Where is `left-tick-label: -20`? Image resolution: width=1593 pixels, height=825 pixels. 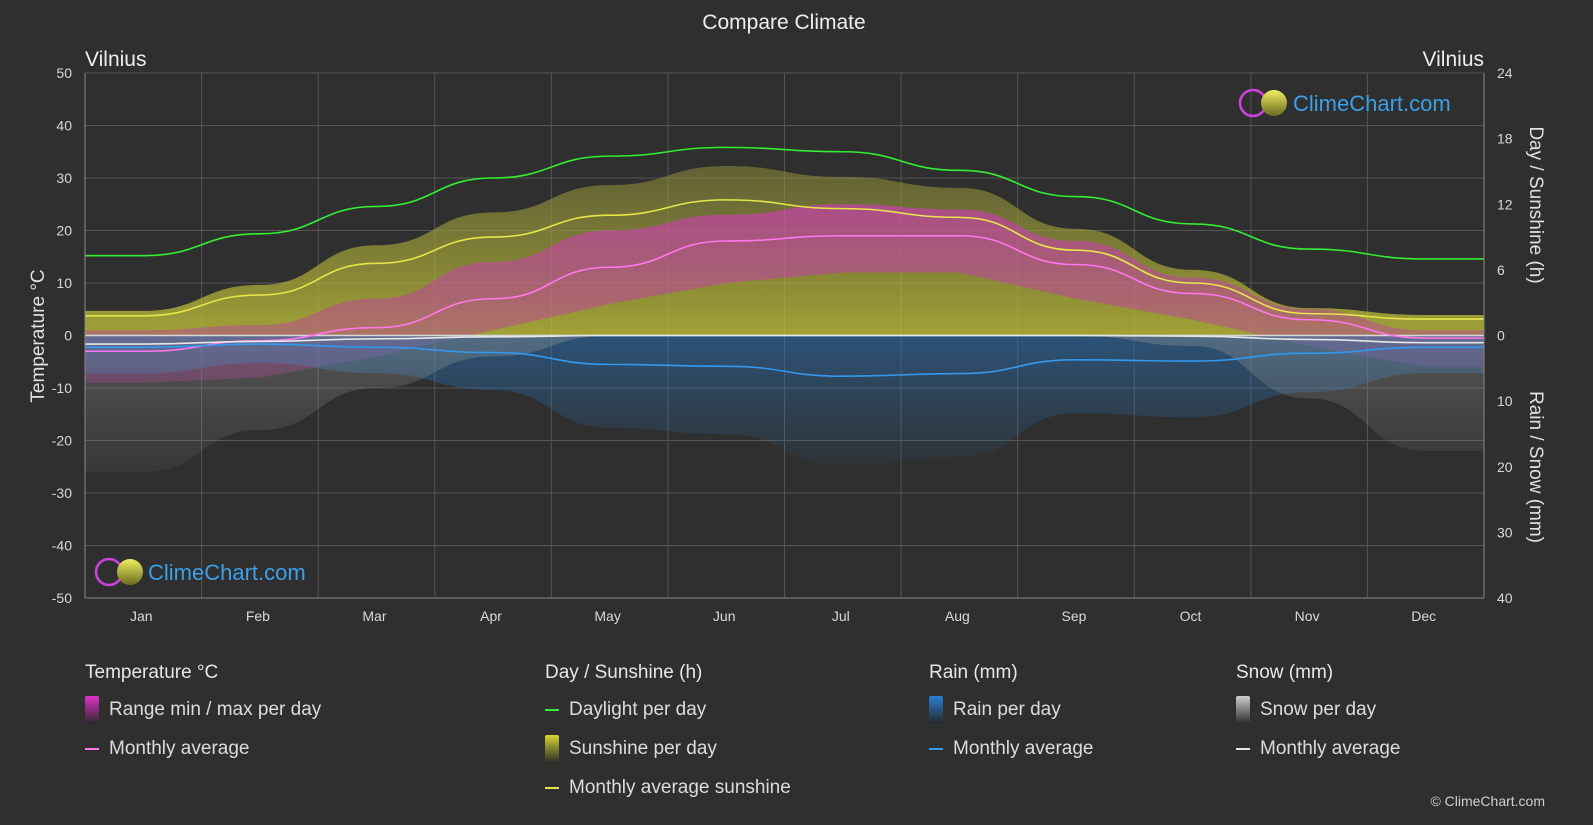 left-tick-label: -20 is located at coordinates (62, 441).